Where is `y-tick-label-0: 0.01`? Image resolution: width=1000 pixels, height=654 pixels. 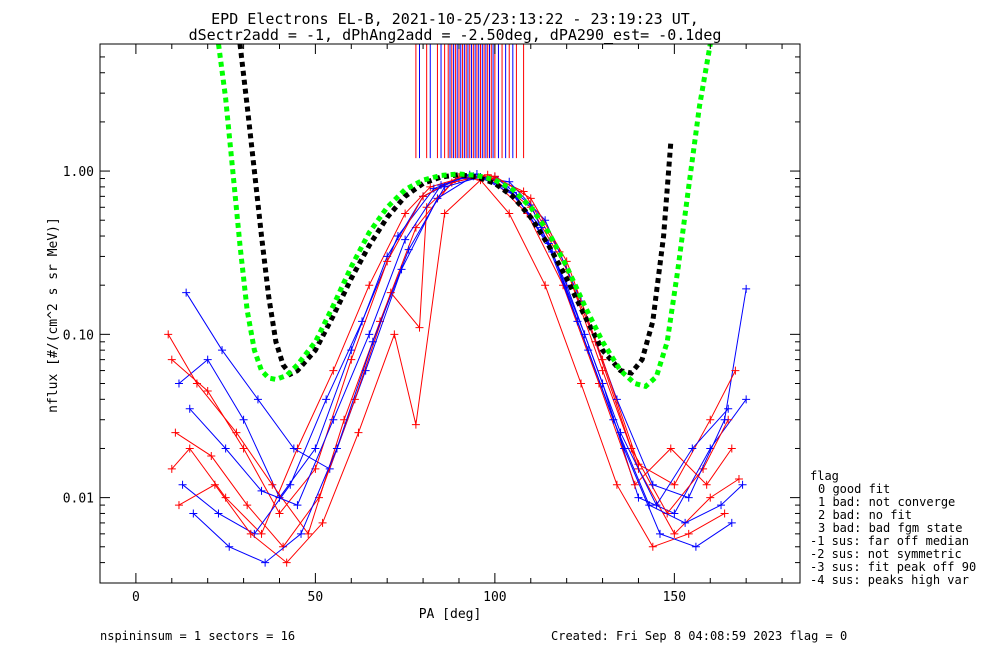 y-tick-label-0: 0.01 is located at coordinates (78, 499).